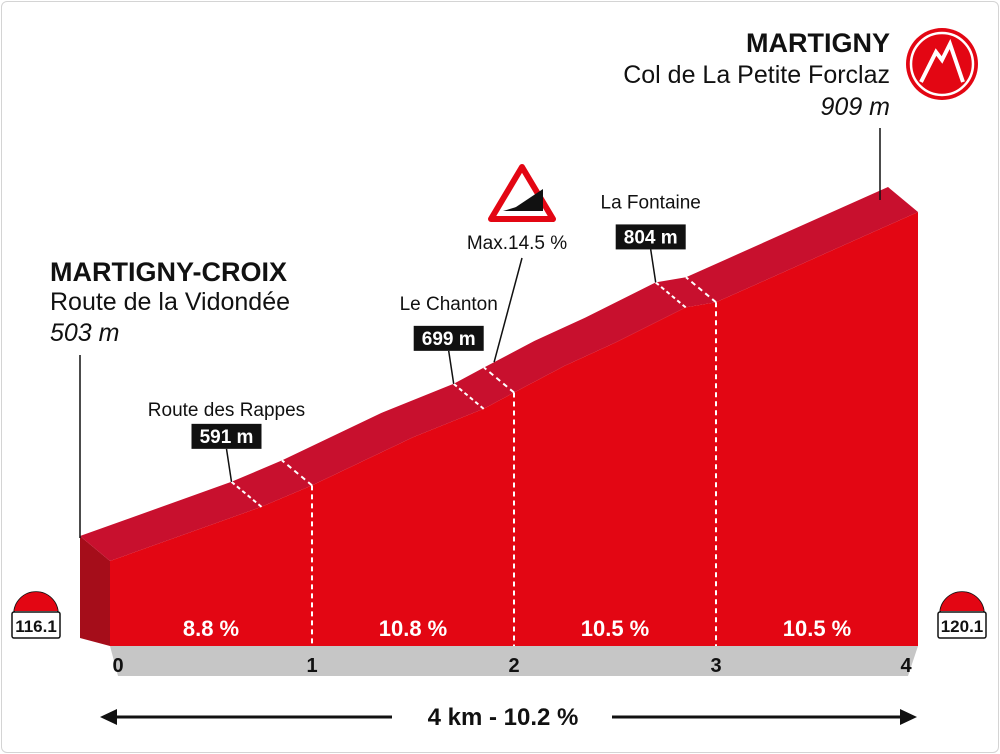 This screenshot has height=754, width=1000. Describe the element at coordinates (908, 717) in the screenshot. I see `arrow-right-icon` at that location.